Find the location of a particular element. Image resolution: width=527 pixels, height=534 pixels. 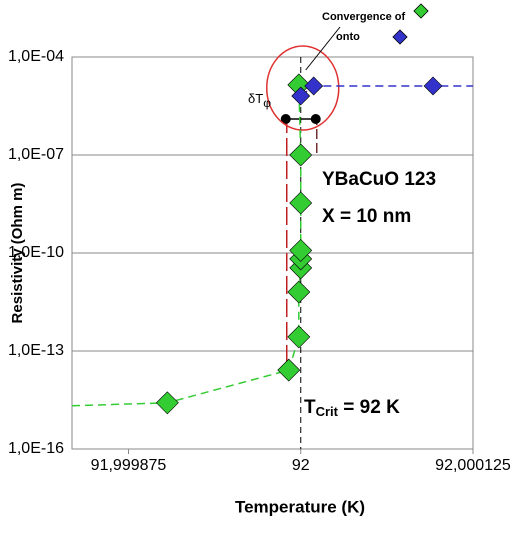

y-tick-label: 1,0E-13 is located at coordinates (36, 350).